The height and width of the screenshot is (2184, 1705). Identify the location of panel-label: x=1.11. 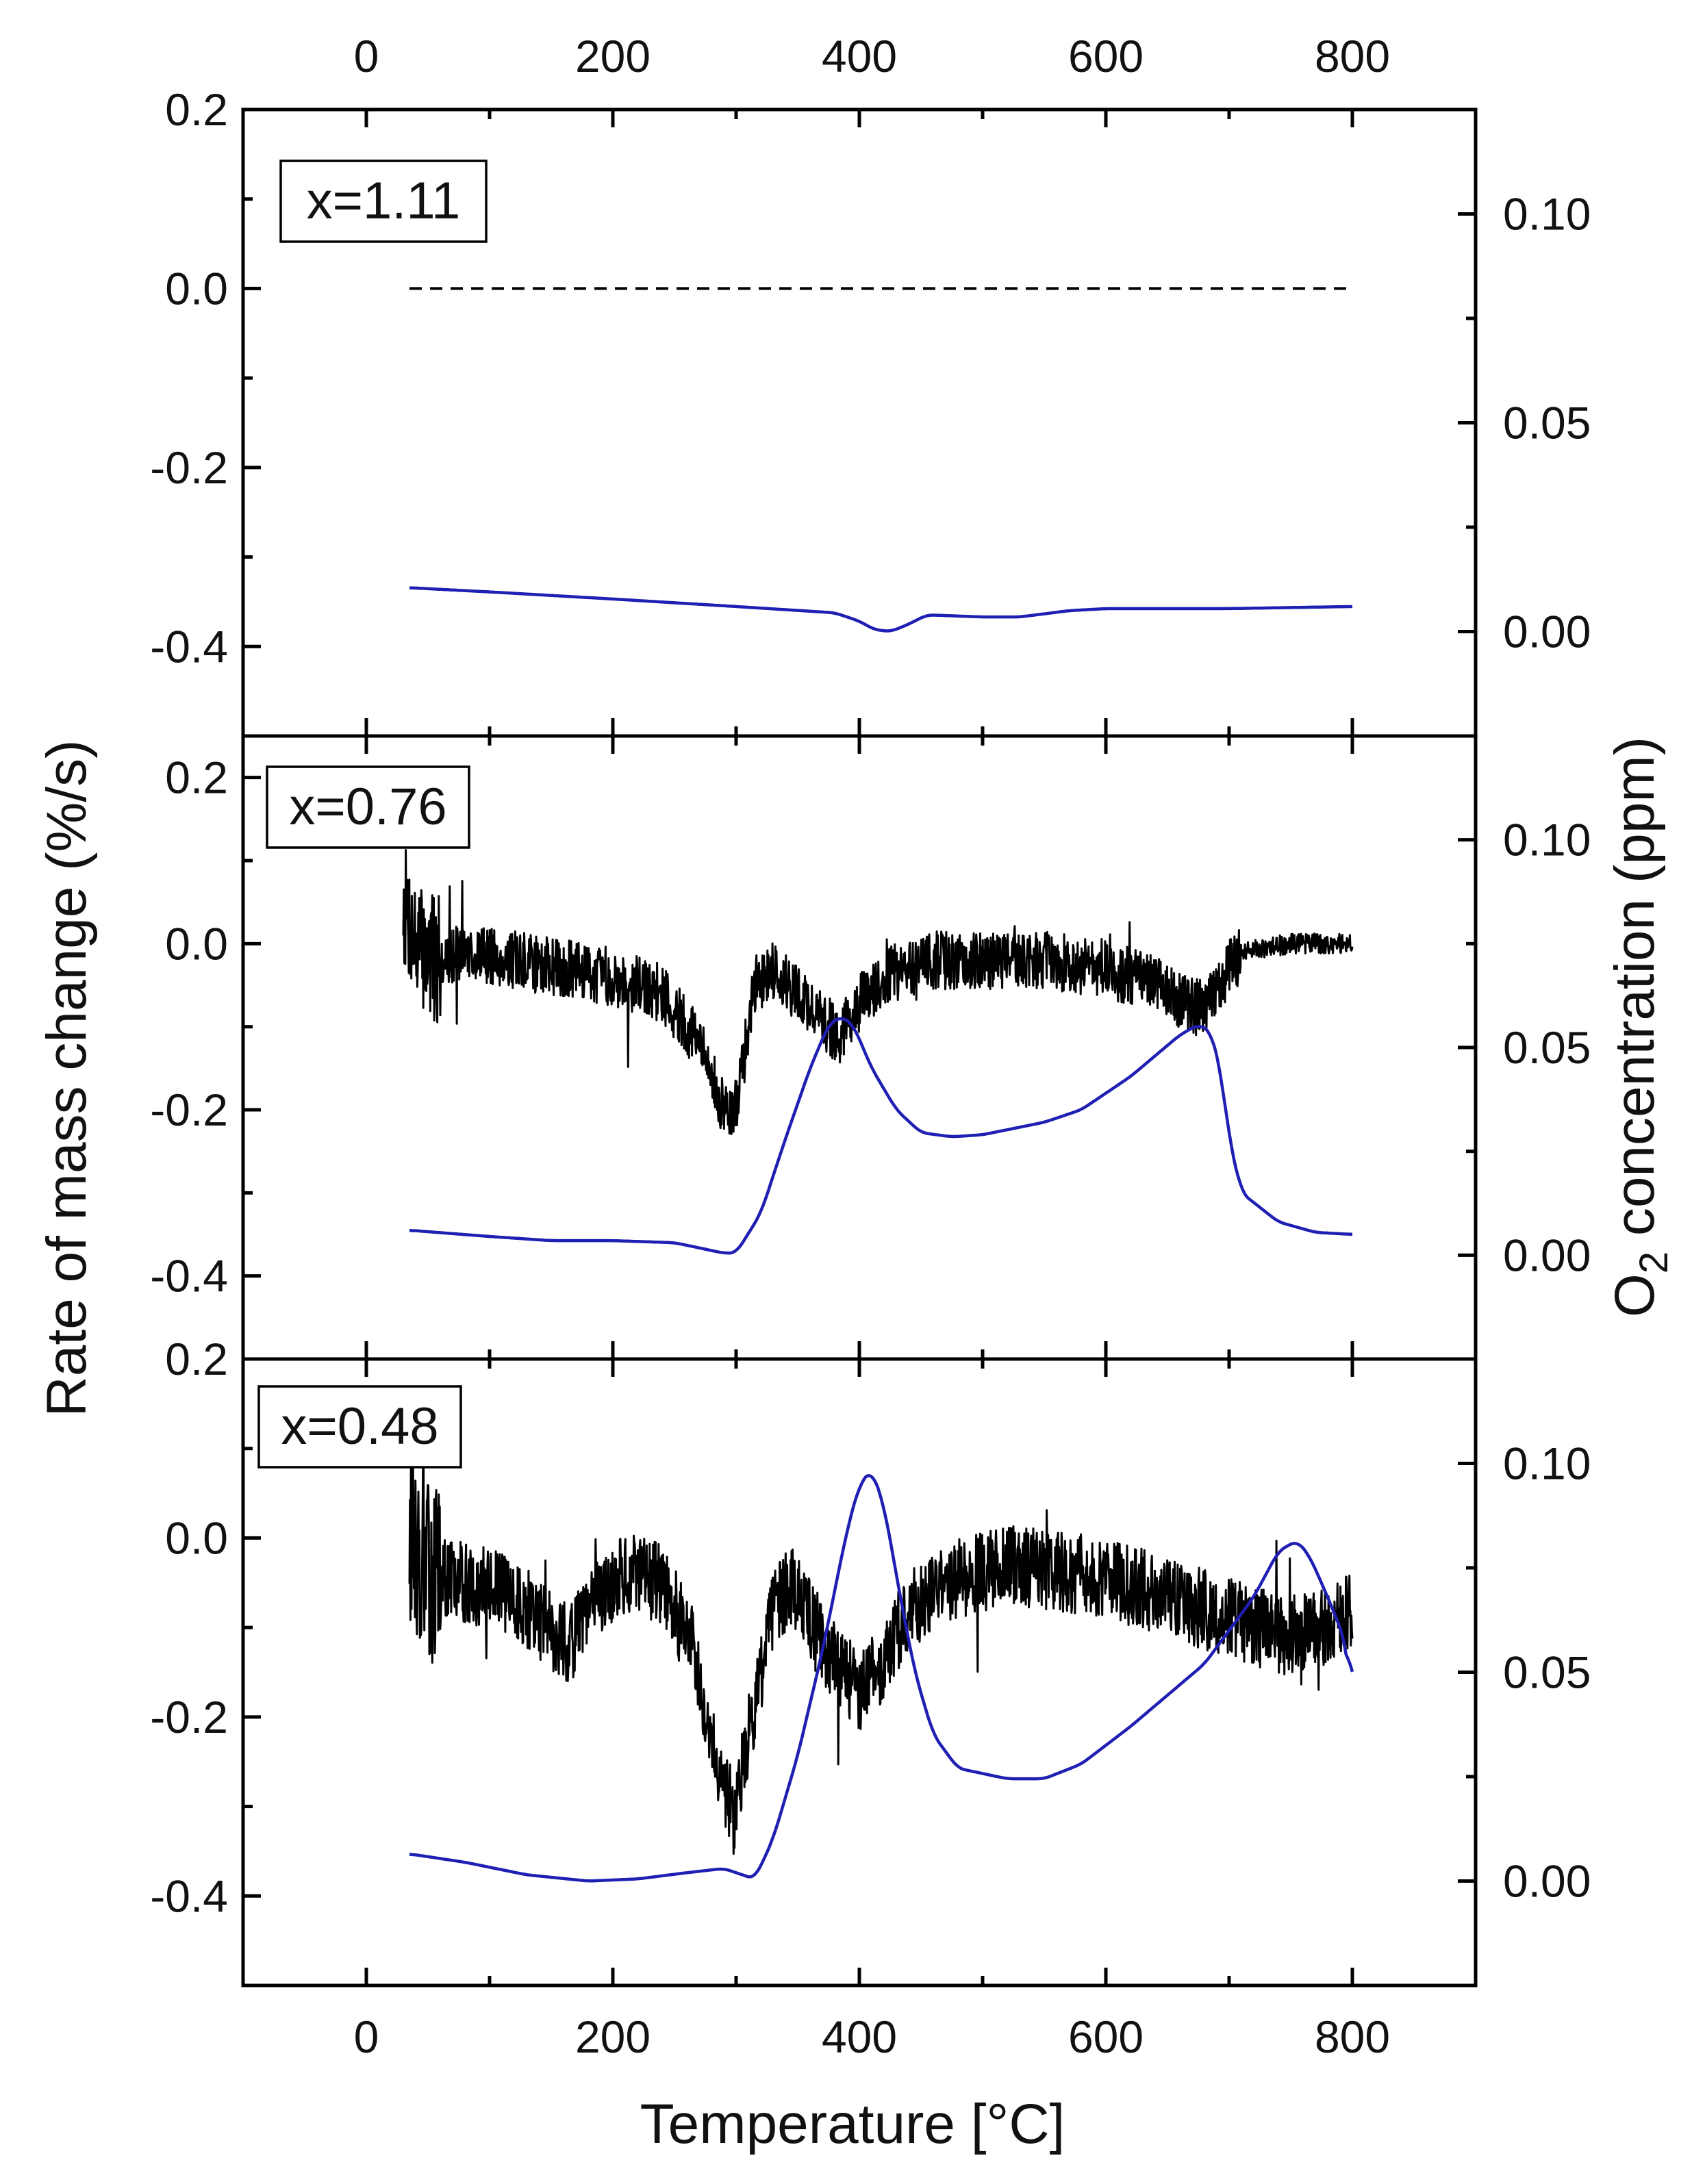
(384, 201).